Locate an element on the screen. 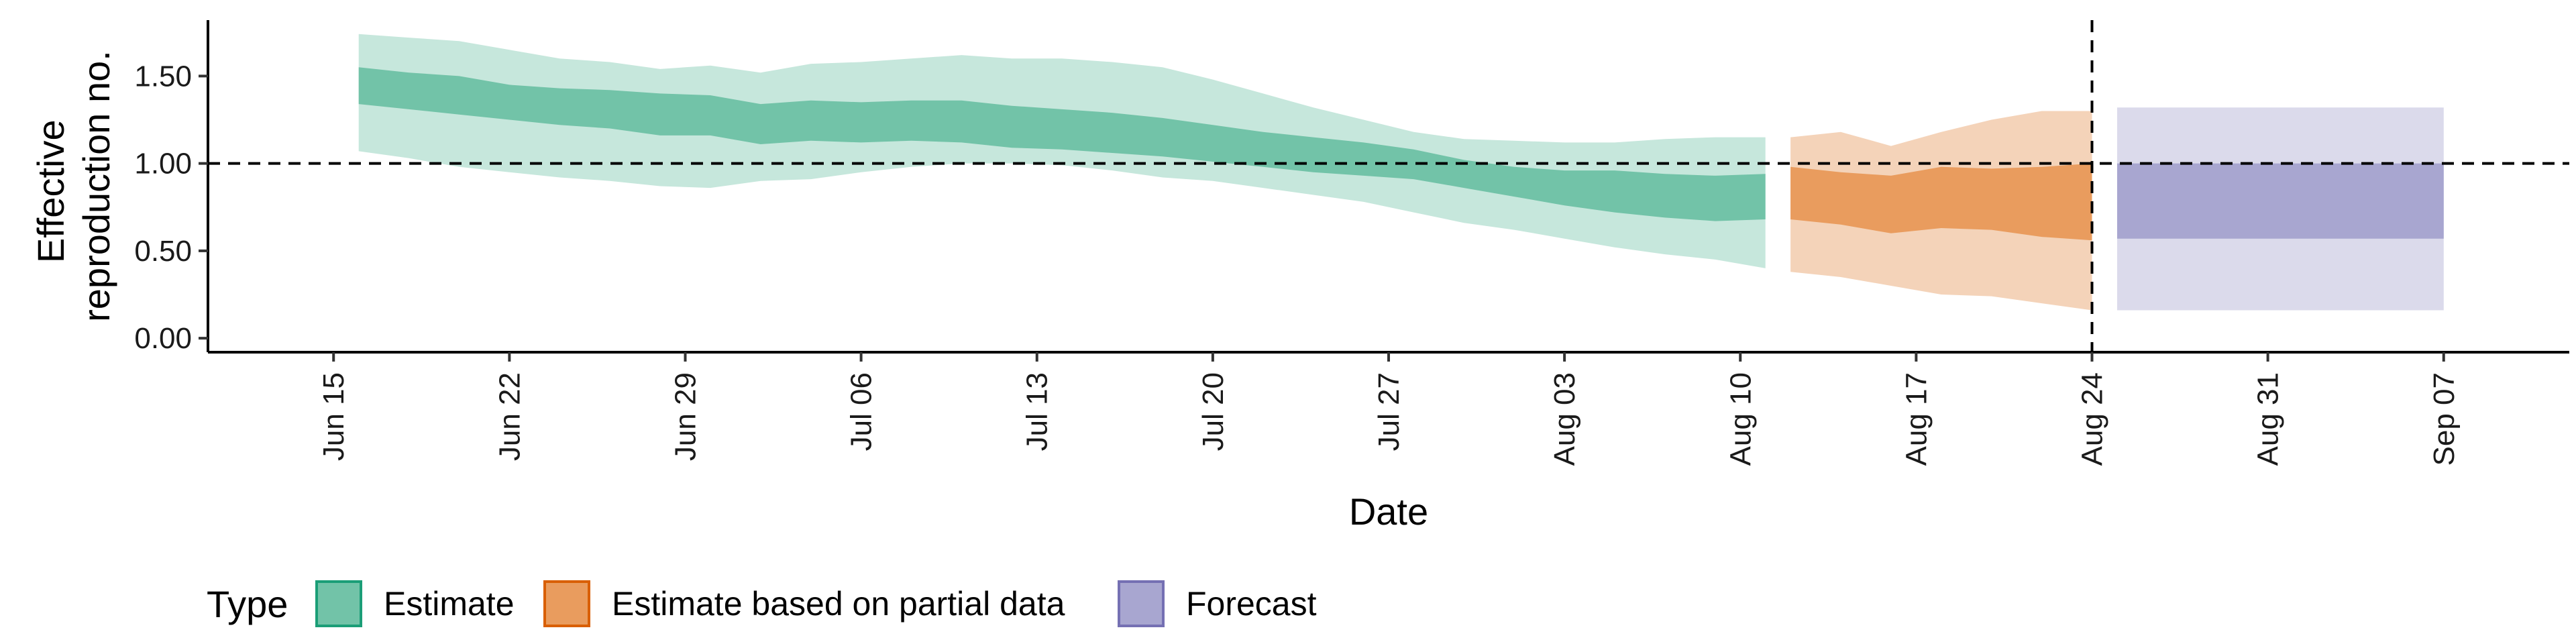  legend-label: Estimate is located at coordinates (449, 604).